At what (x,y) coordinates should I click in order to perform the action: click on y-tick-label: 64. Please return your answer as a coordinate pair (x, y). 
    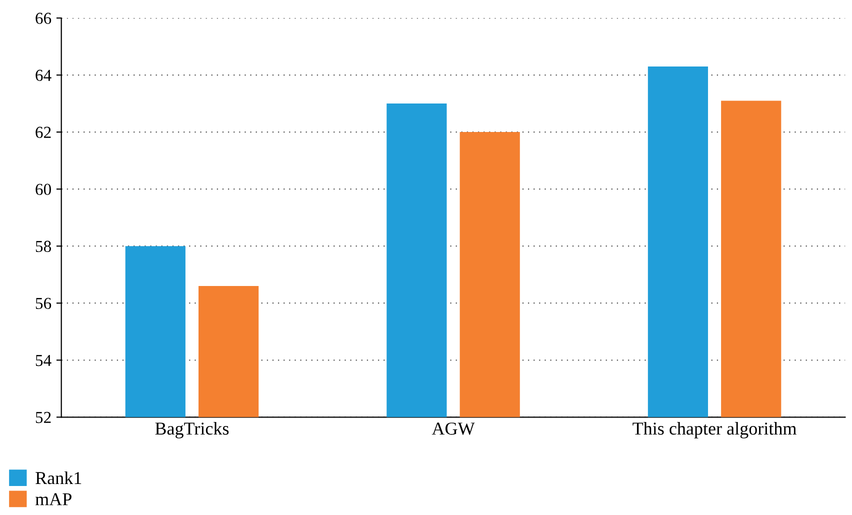
    Looking at the image, I should click on (44, 75).